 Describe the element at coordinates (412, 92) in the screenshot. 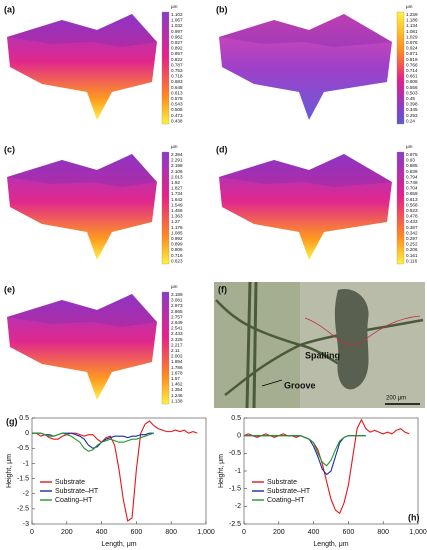

I see `colorbar-label: 0.503` at that location.